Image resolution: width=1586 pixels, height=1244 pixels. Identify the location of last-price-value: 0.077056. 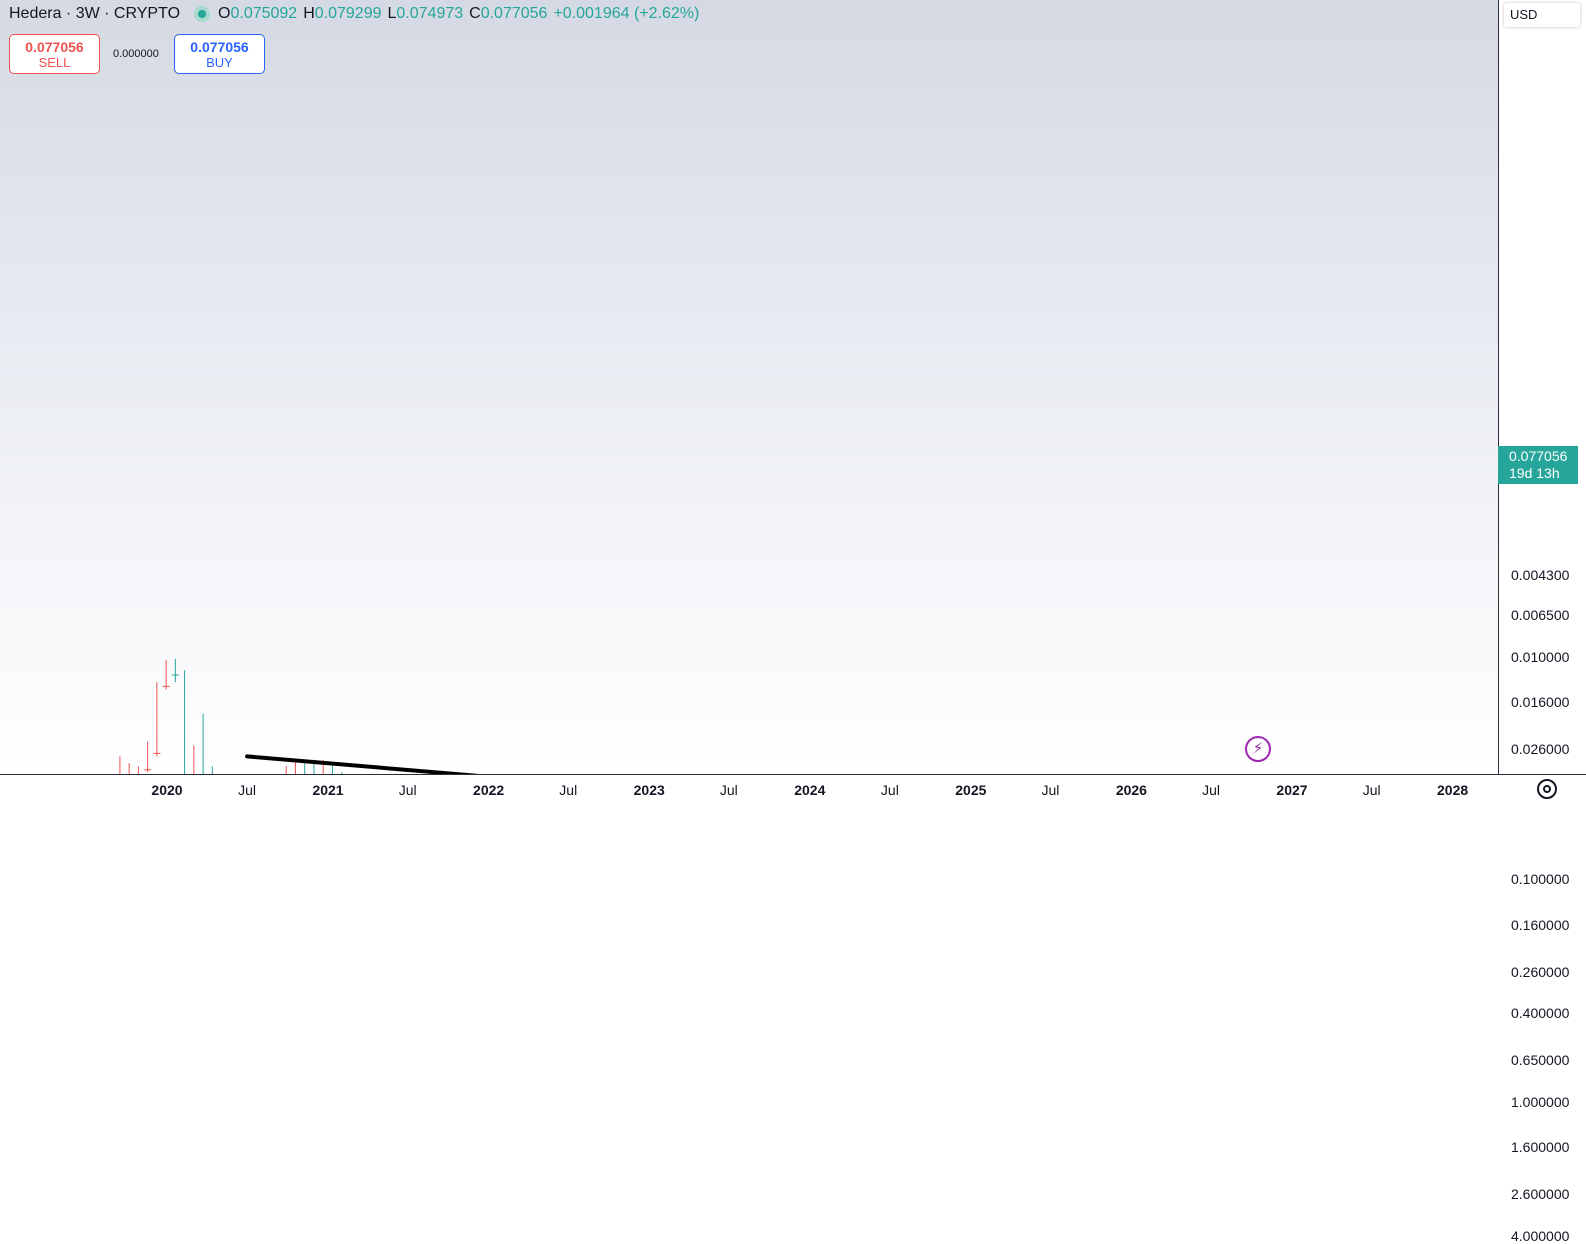
(1538, 456).